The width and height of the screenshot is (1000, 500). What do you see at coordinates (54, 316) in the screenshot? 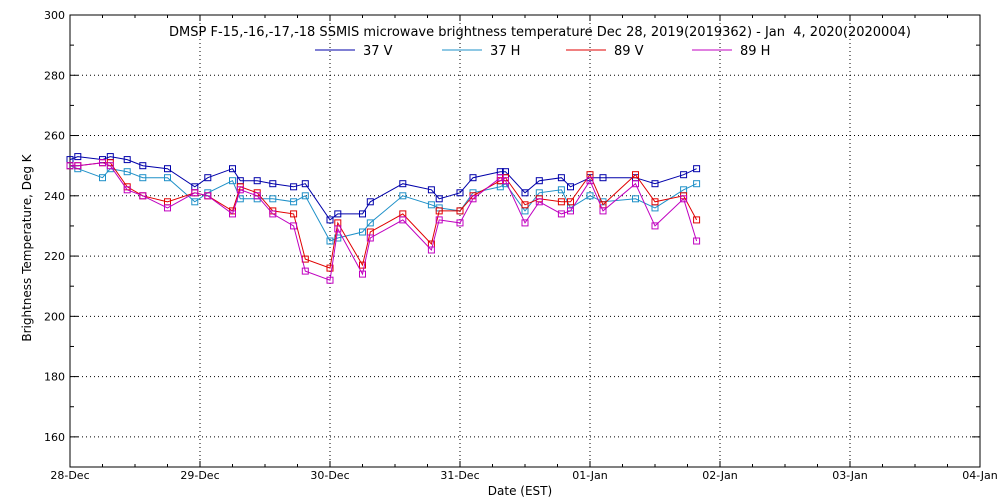
I see `y-tick-label: 200` at bounding box center [54, 316].